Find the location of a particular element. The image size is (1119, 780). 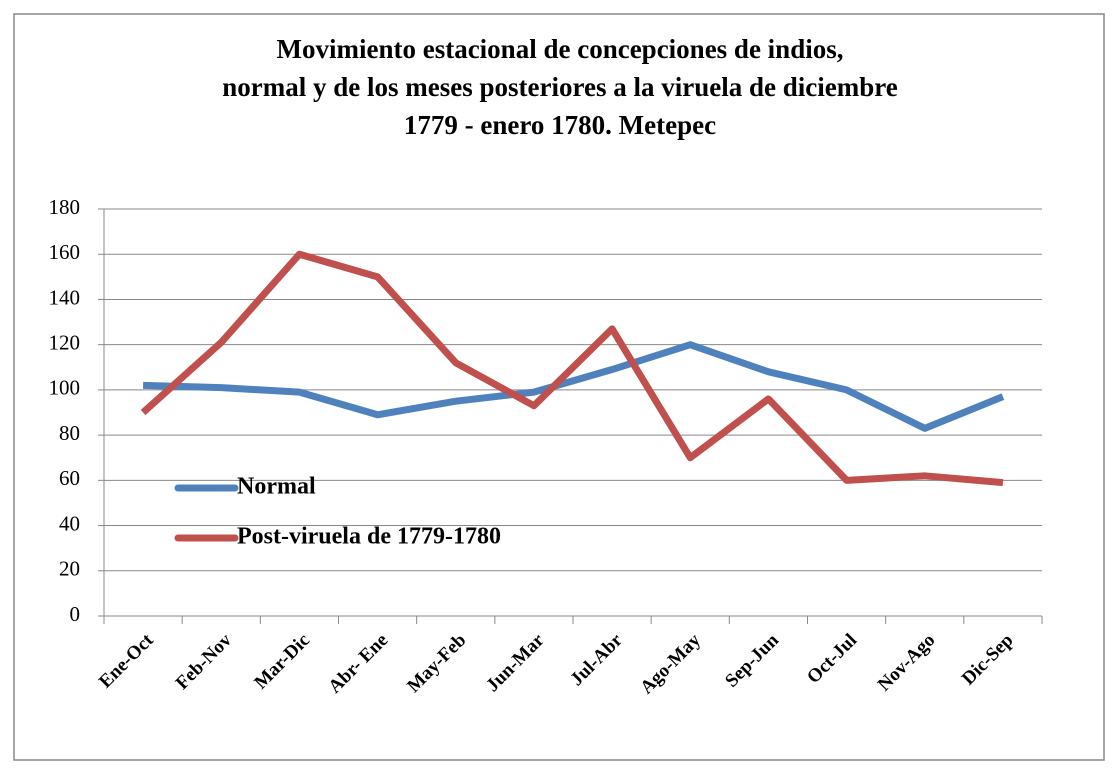

legend-label: Normal is located at coordinates (276, 487).